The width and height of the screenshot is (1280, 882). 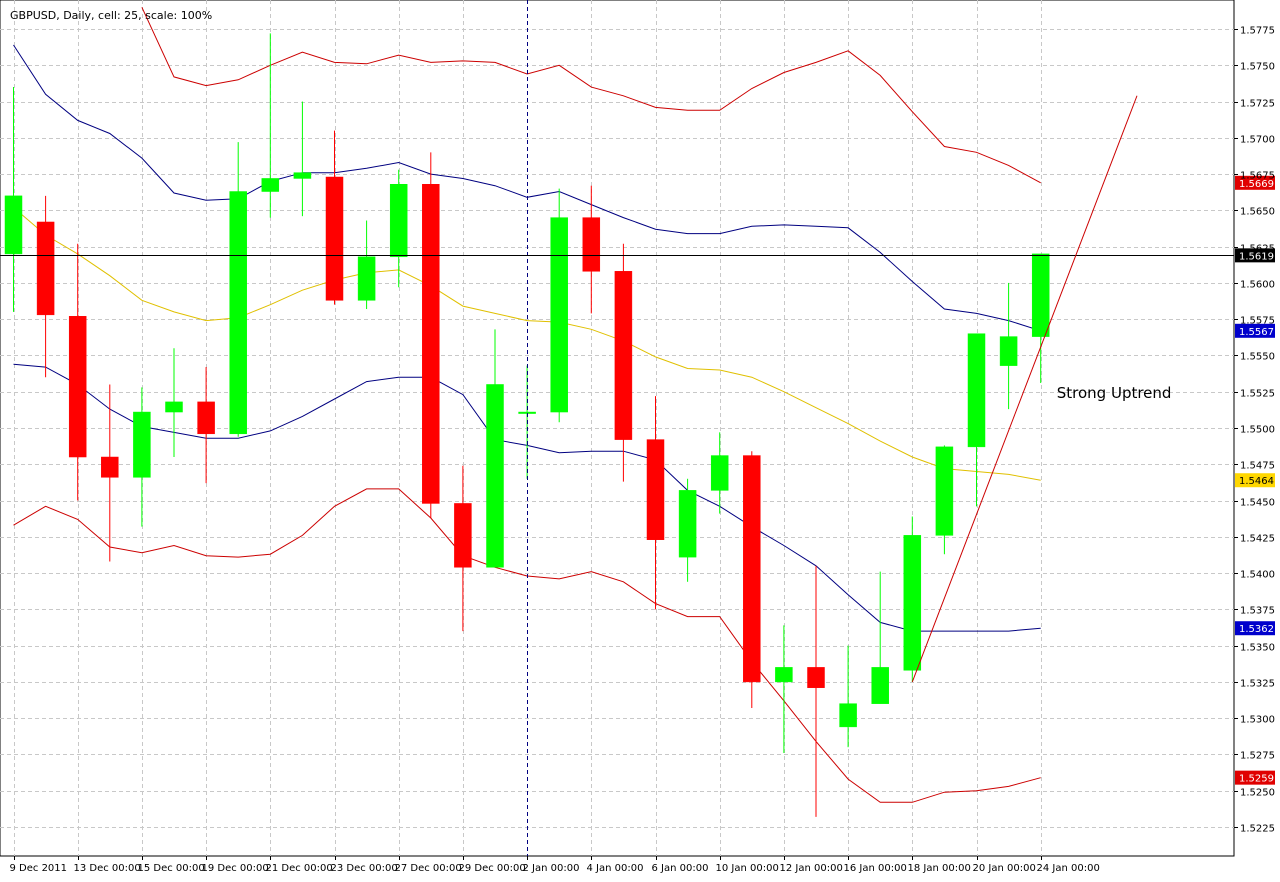 What do you see at coordinates (747, 868) in the screenshot?
I see `x-tick-label: 10 Jan 00:00` at bounding box center [747, 868].